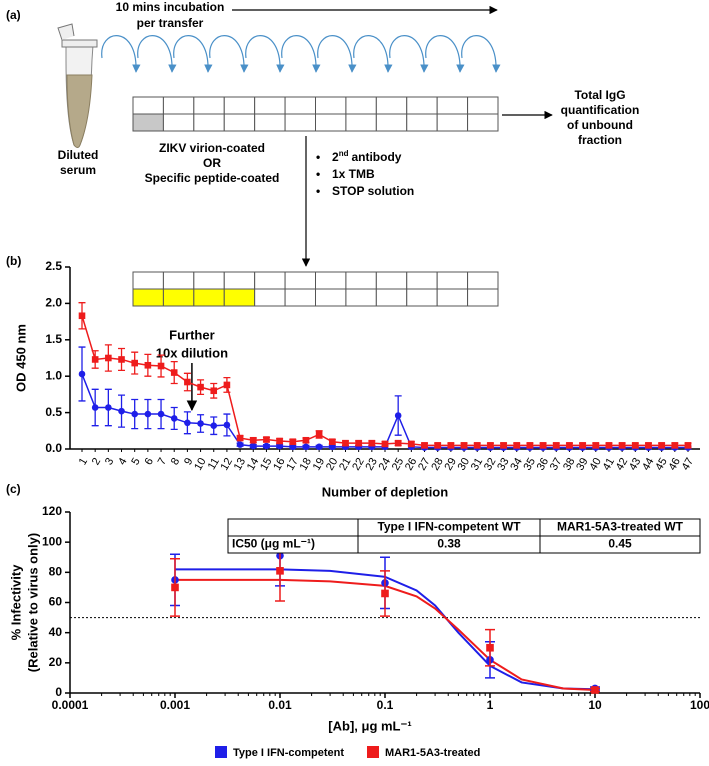  Describe the element at coordinates (385, 629) in the screenshot. I see `fit-curve` at that location.